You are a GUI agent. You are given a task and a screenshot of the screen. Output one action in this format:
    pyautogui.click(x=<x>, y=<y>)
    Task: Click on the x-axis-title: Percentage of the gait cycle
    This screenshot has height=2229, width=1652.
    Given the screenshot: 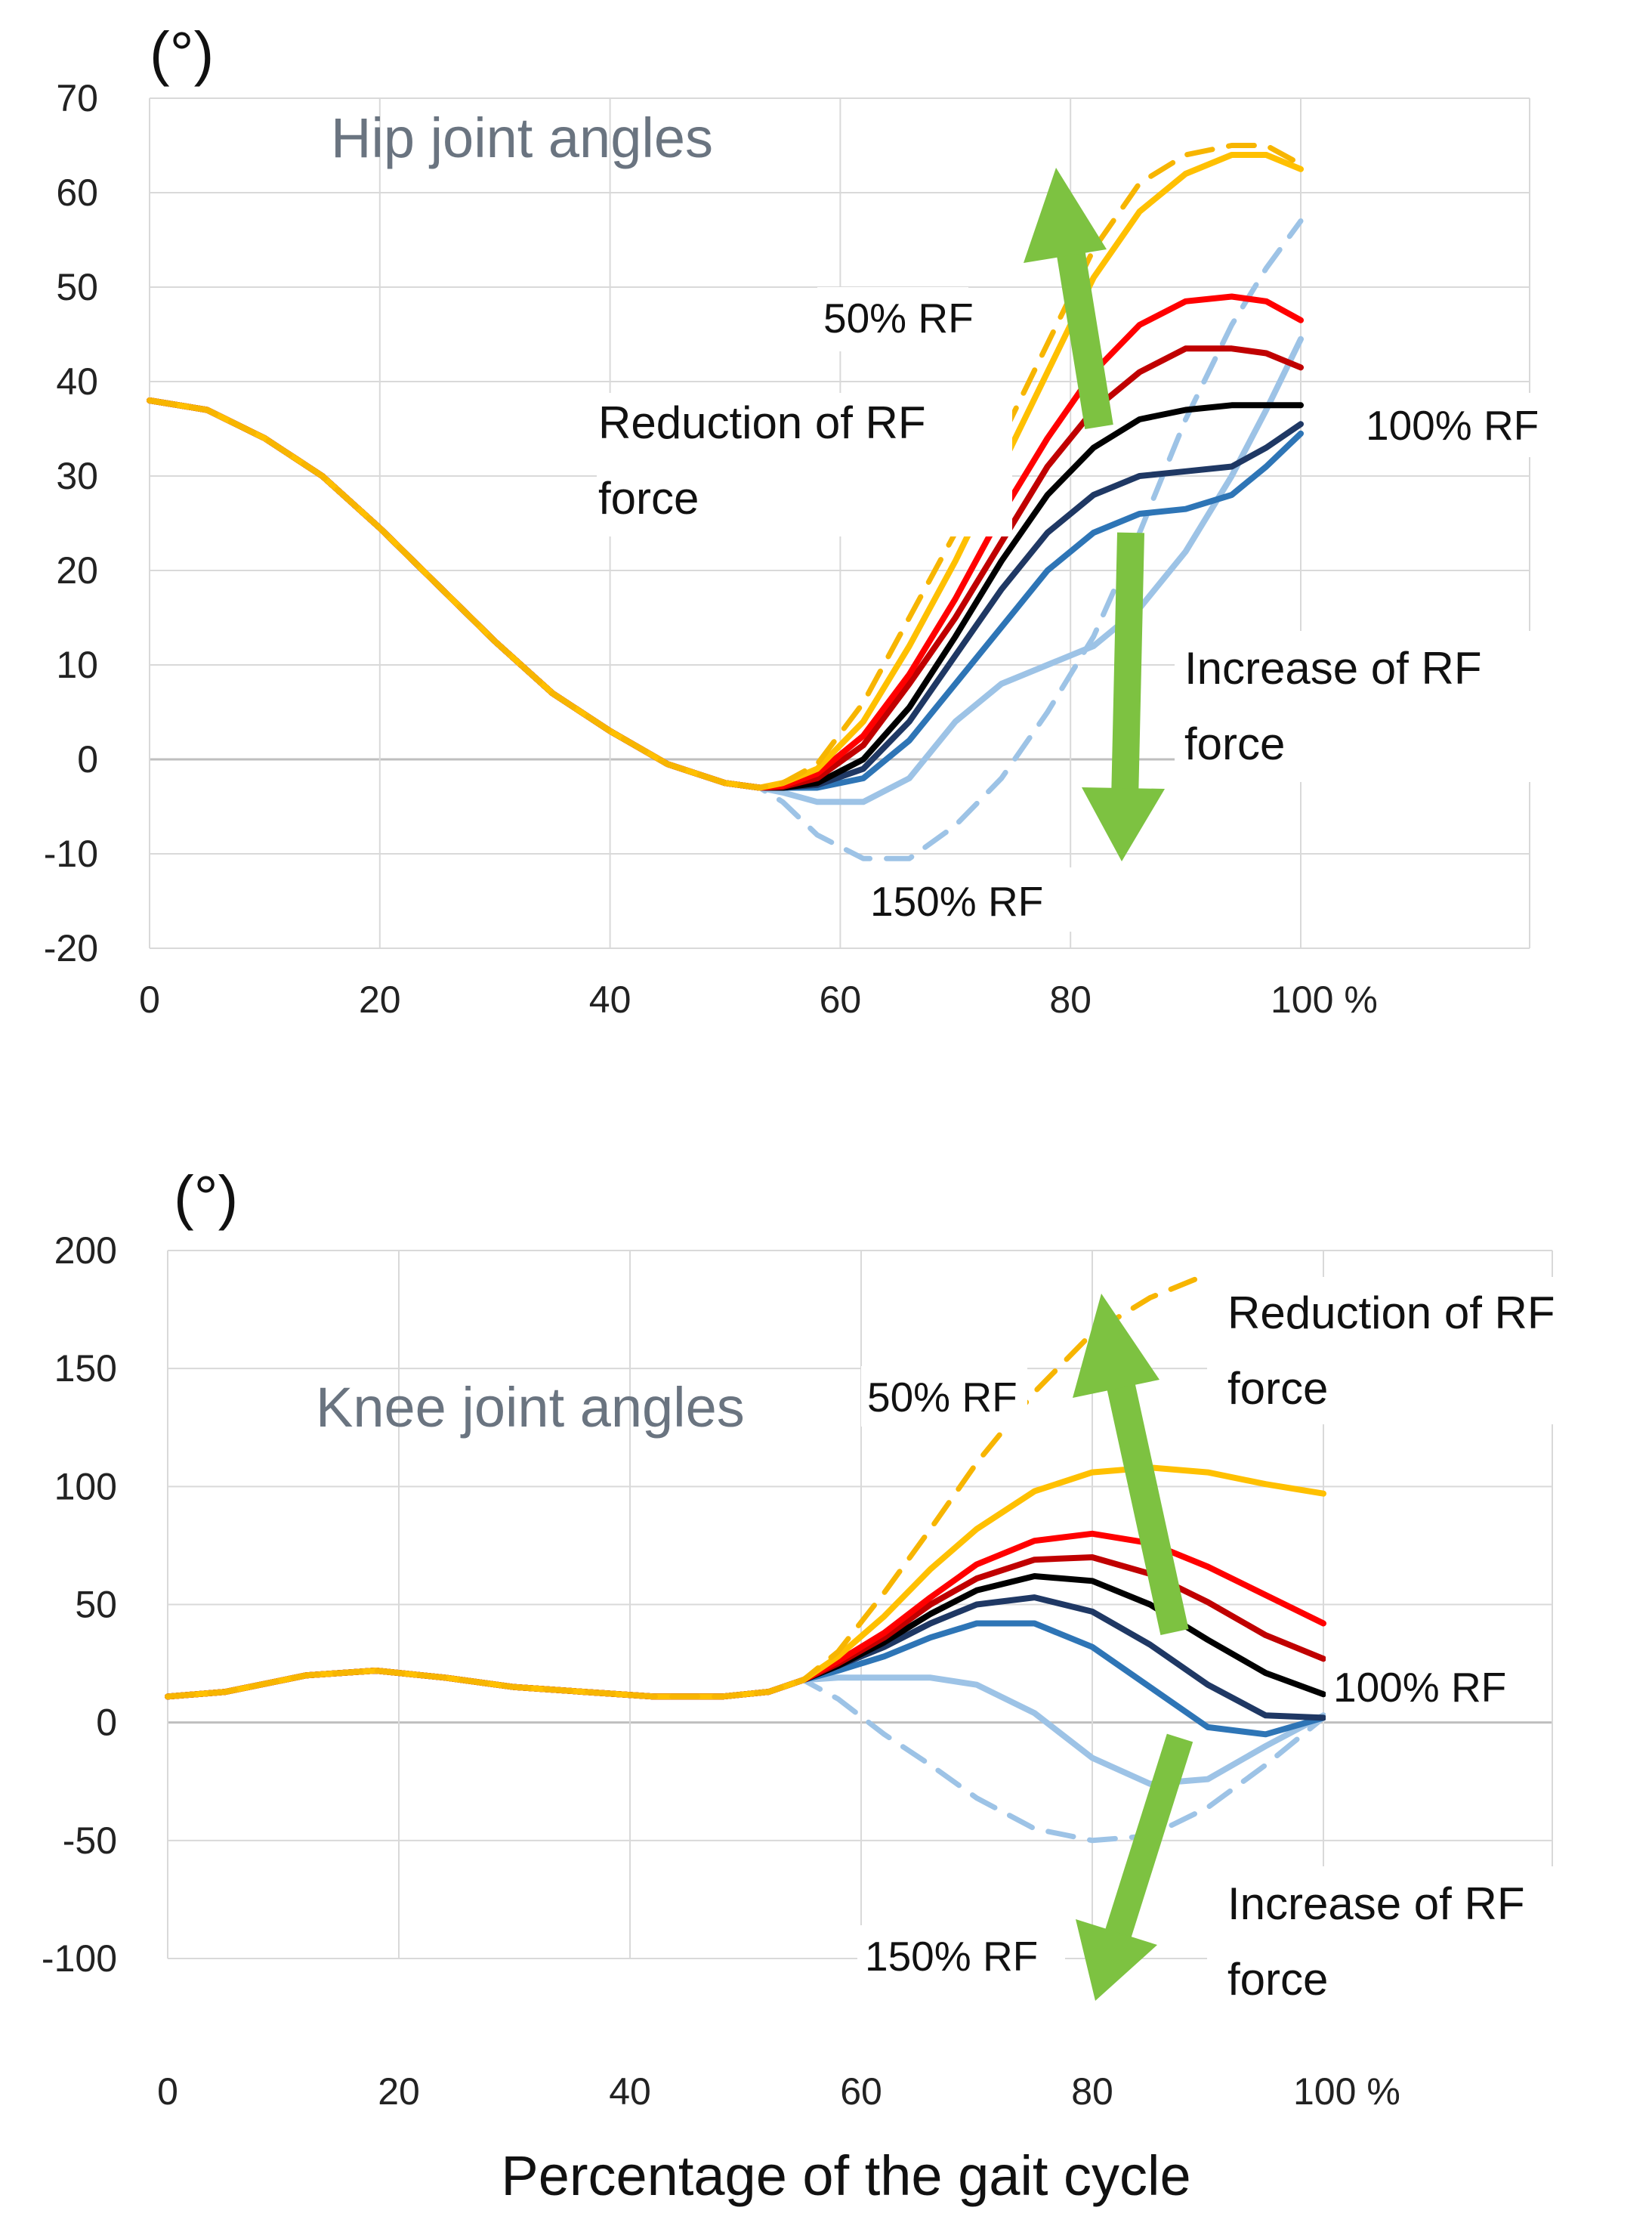 What is the action you would take?
    pyautogui.click(x=846, y=2175)
    